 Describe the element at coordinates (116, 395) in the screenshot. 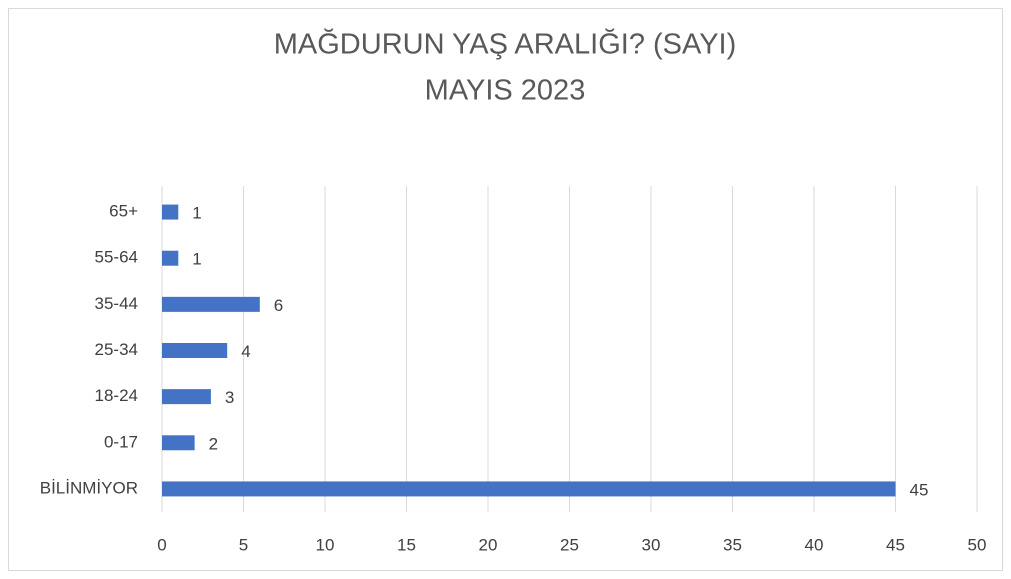

I see `y-tick-label: 18-24` at that location.